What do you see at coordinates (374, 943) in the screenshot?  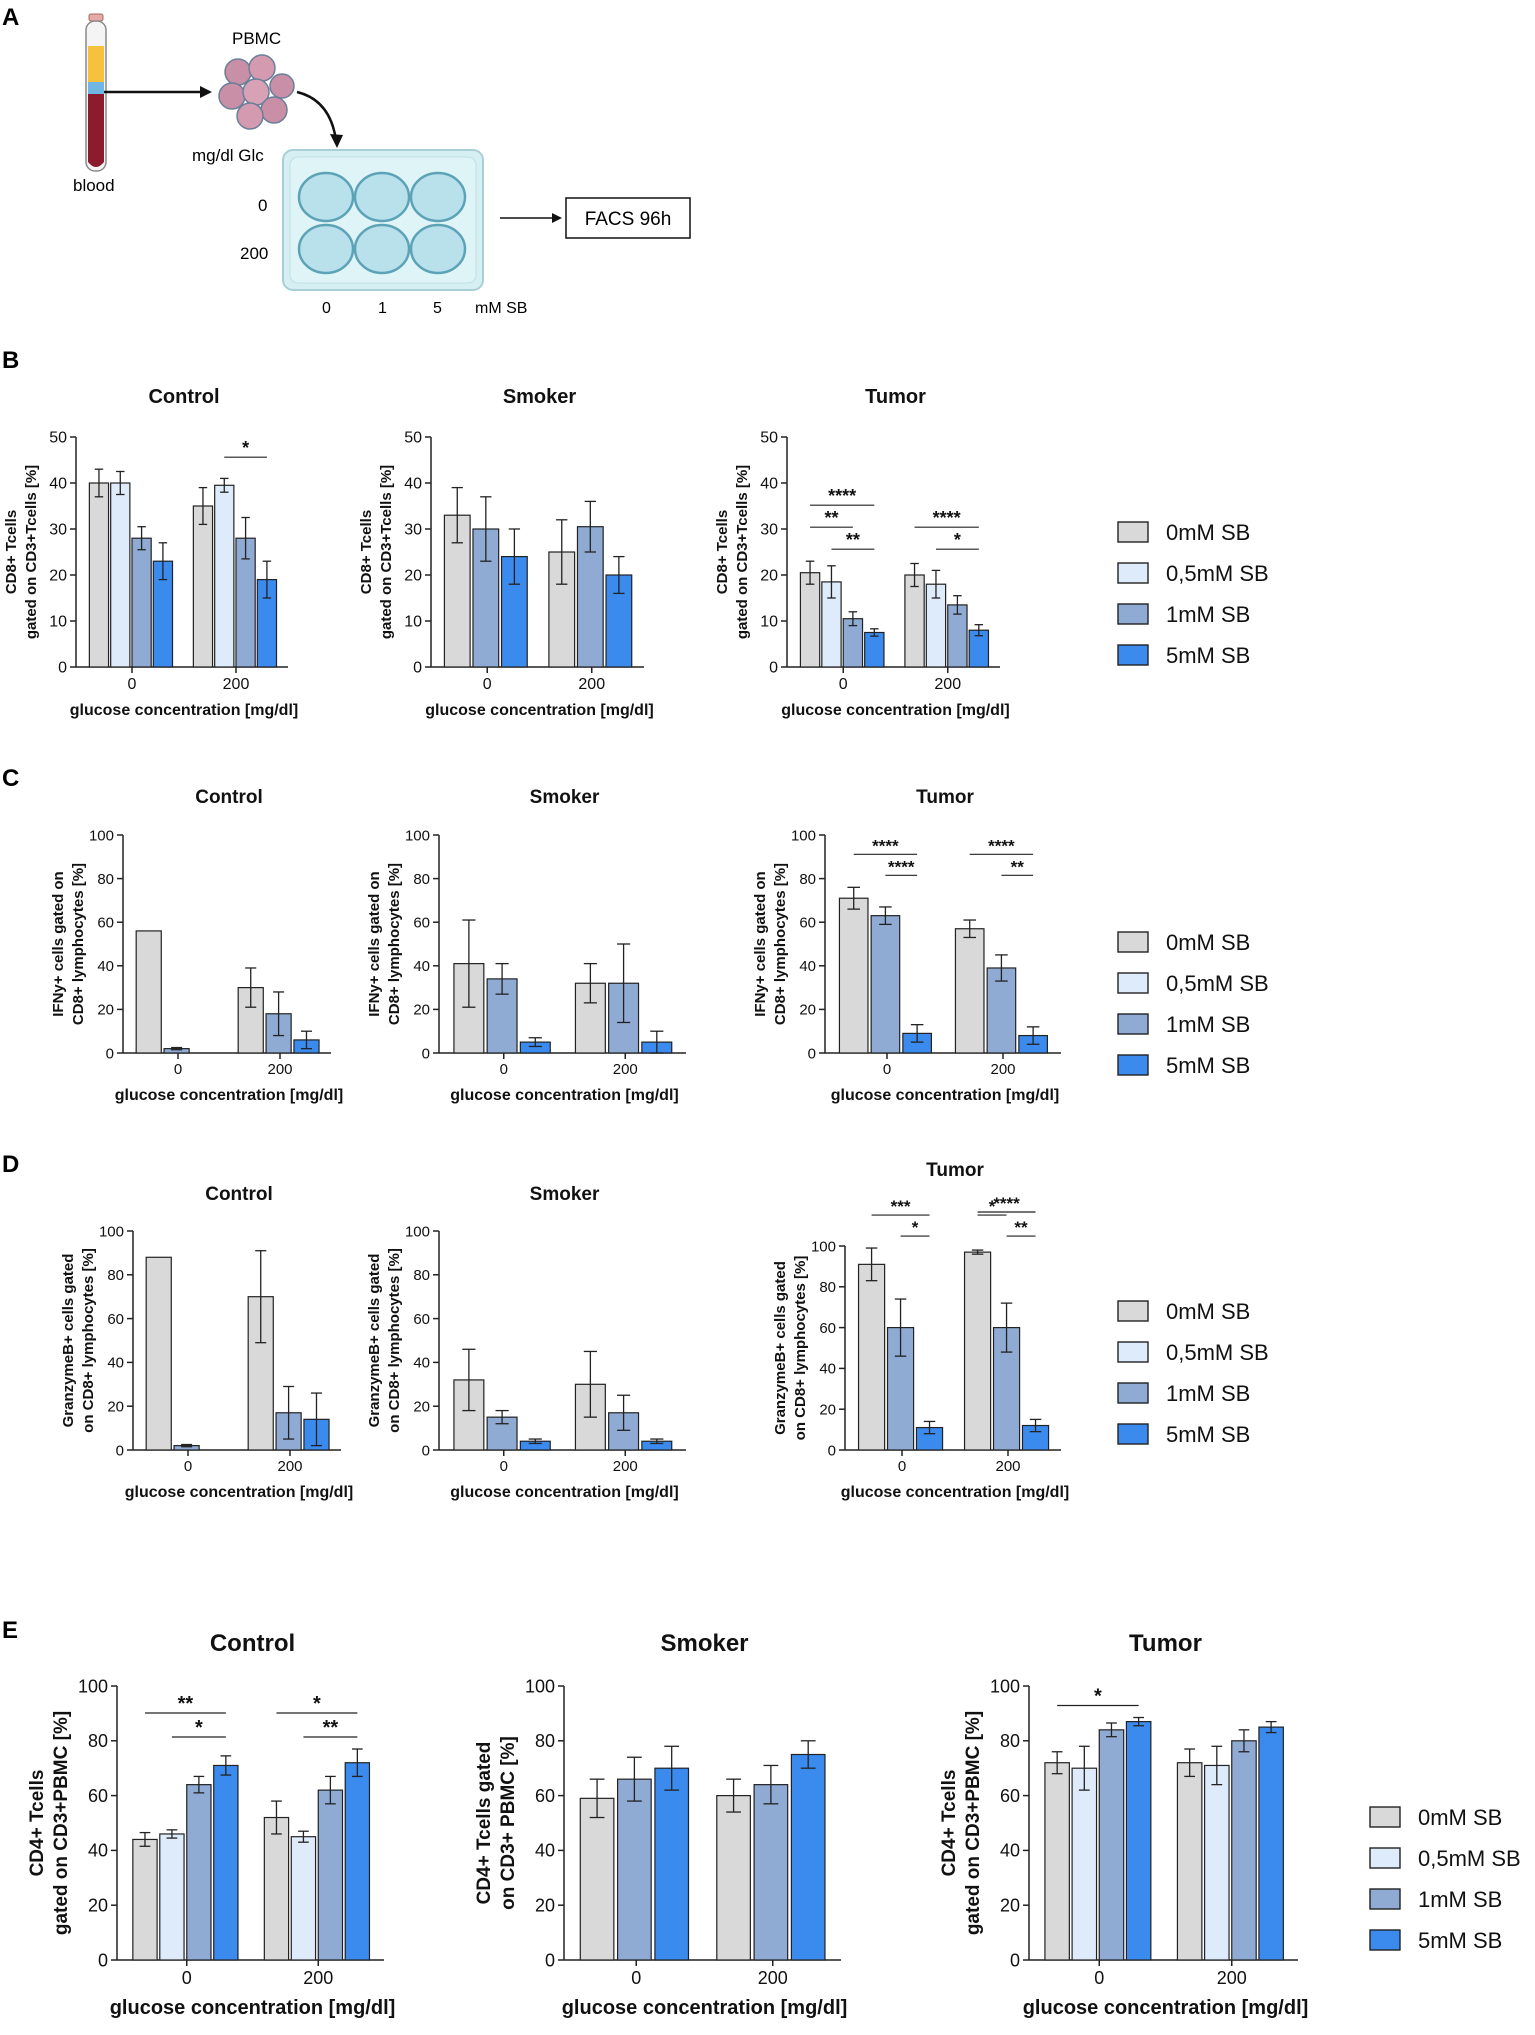 I see `y-axis-label: IFNy+ cells gated on` at bounding box center [374, 943].